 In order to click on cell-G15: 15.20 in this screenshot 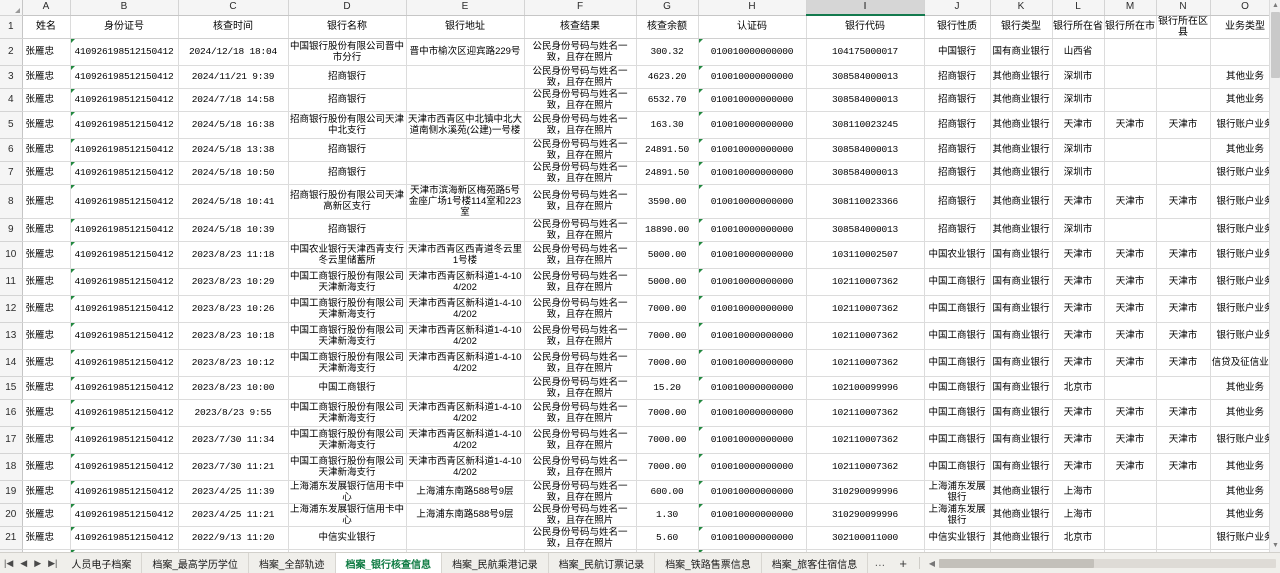, I will do `click(667, 388)`.